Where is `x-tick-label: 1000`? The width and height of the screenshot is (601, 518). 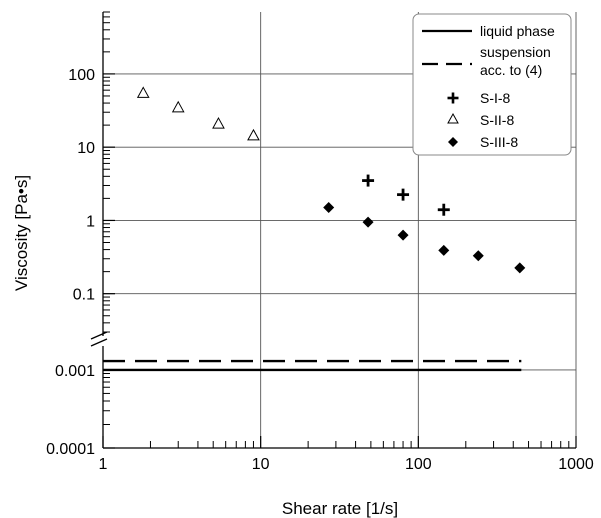
x-tick-label: 1000 is located at coordinates (576, 464).